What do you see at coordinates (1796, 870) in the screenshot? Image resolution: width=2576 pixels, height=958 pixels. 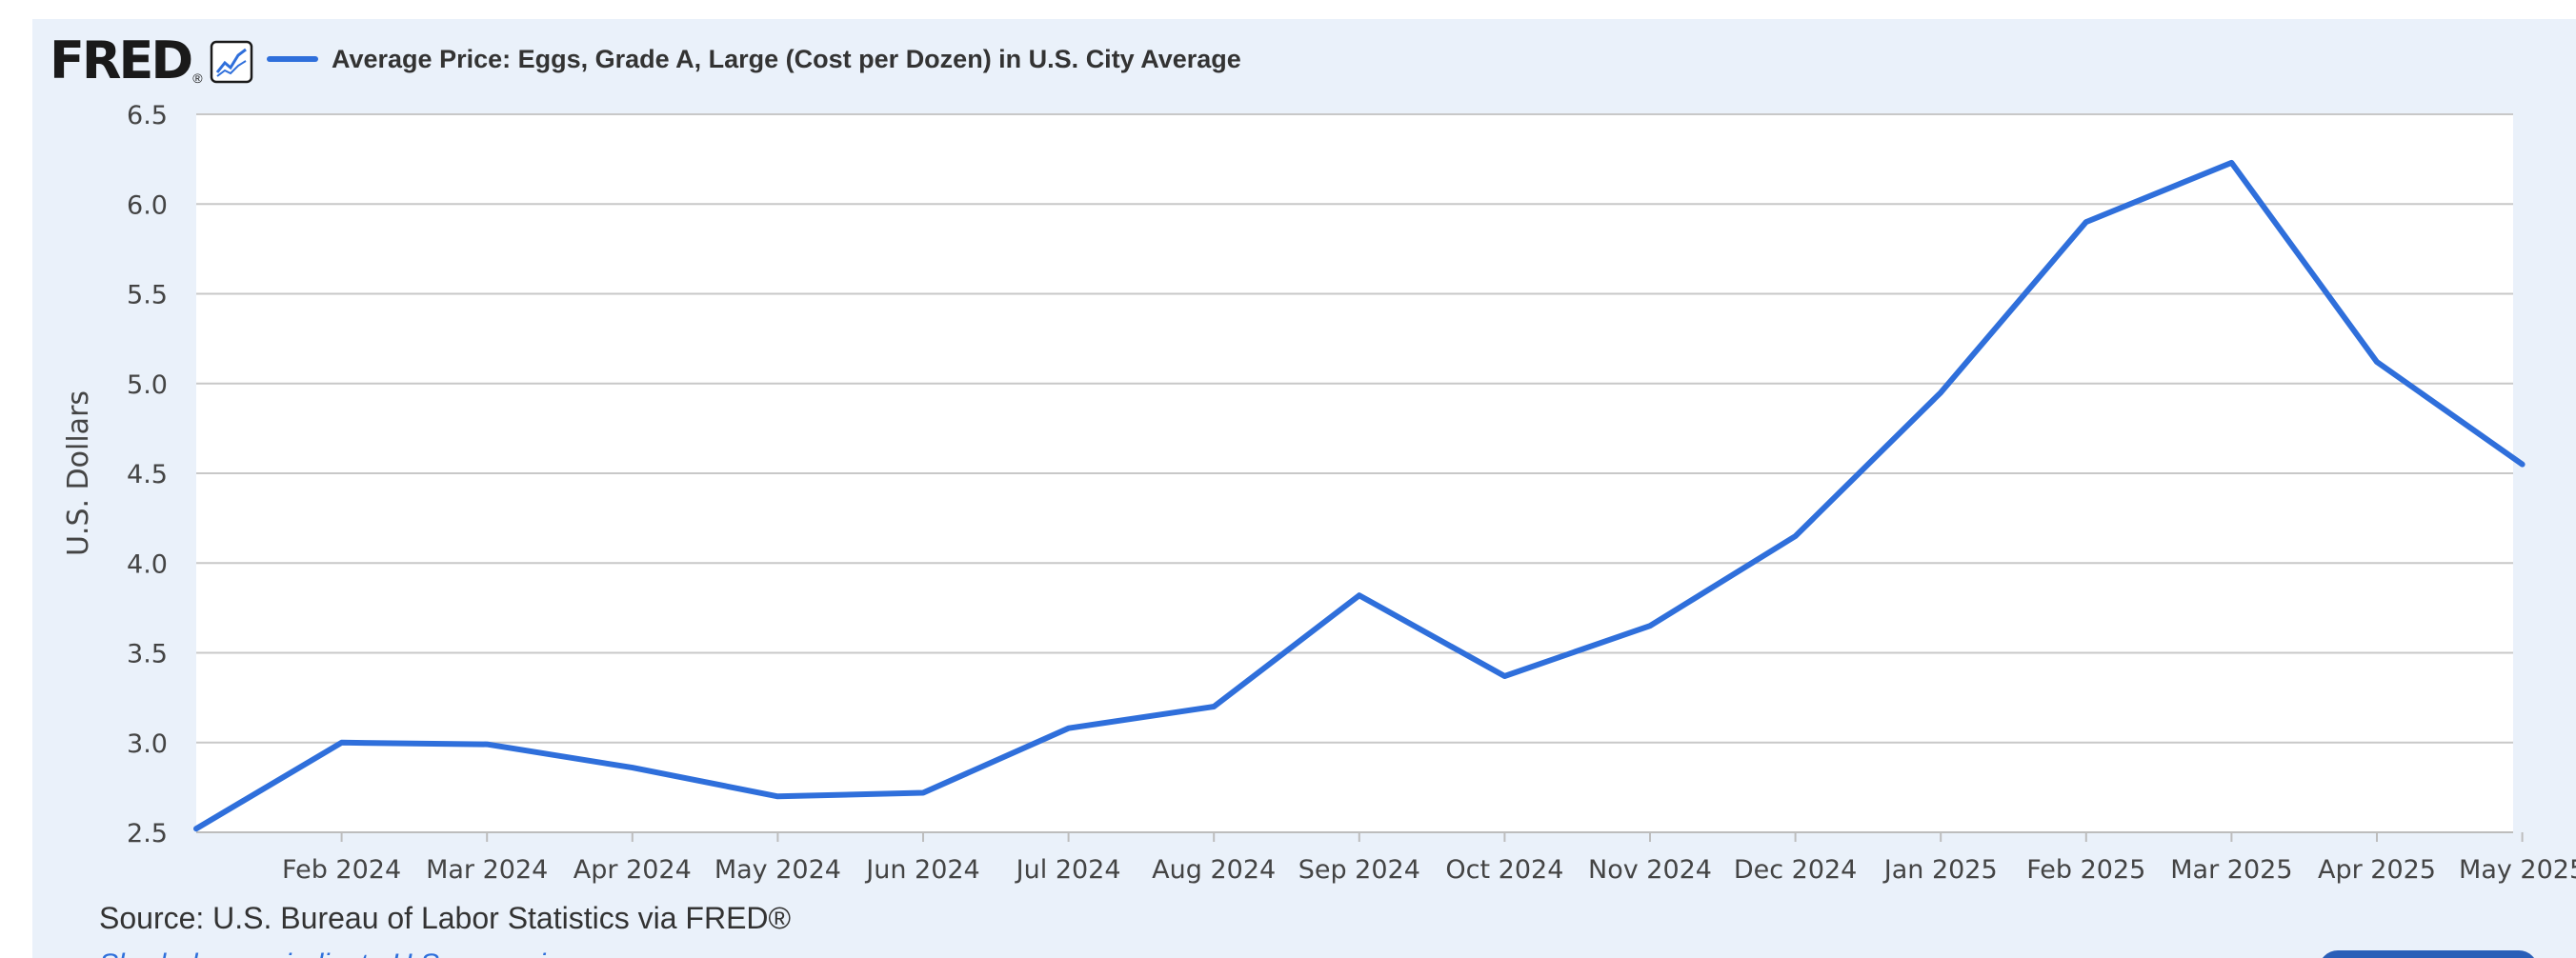 I see `x-tick-label: Dec 2024` at bounding box center [1796, 870].